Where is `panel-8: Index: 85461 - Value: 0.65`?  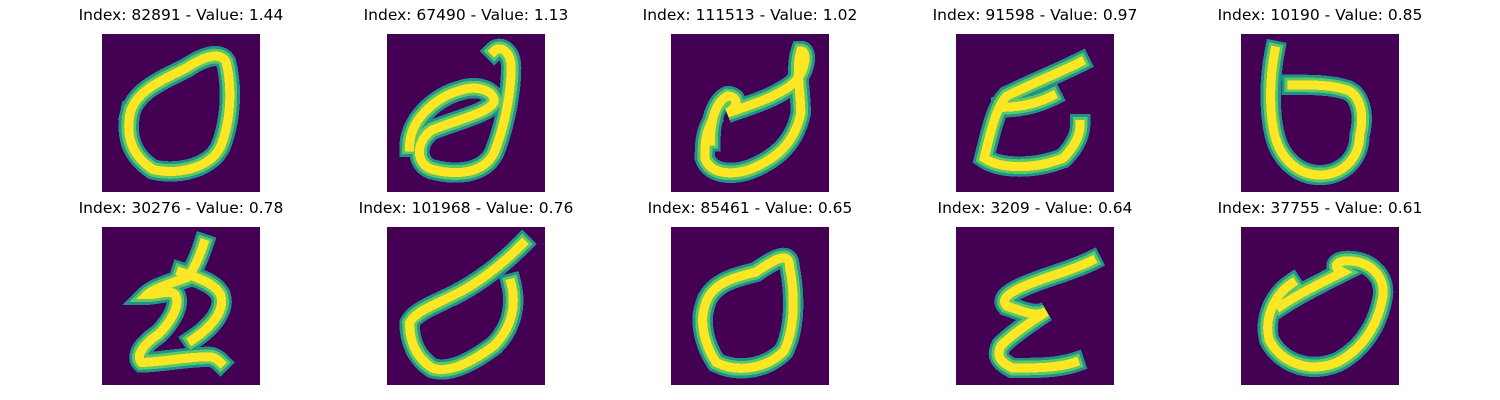
panel-8: Index: 85461 - Value: 0.65 is located at coordinates (750, 289).